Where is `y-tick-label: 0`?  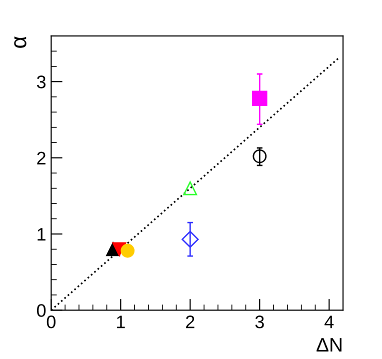 y-tick-label: 0 is located at coordinates (41, 310).